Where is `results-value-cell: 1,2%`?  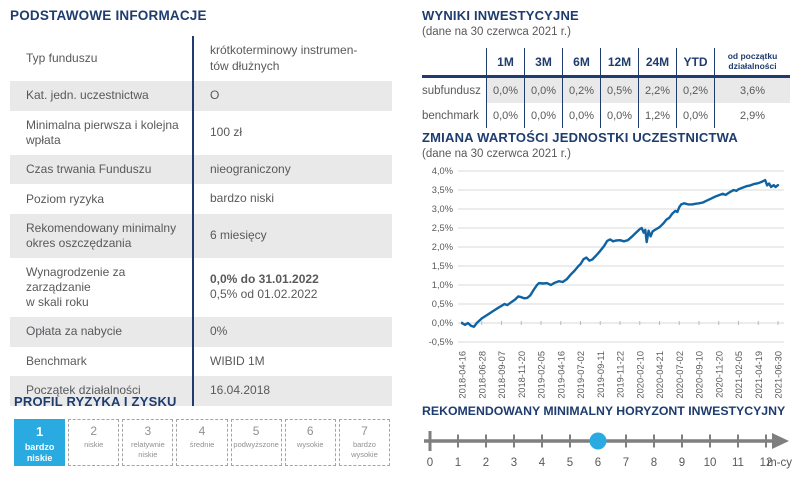 results-value-cell: 1,2% is located at coordinates (657, 115).